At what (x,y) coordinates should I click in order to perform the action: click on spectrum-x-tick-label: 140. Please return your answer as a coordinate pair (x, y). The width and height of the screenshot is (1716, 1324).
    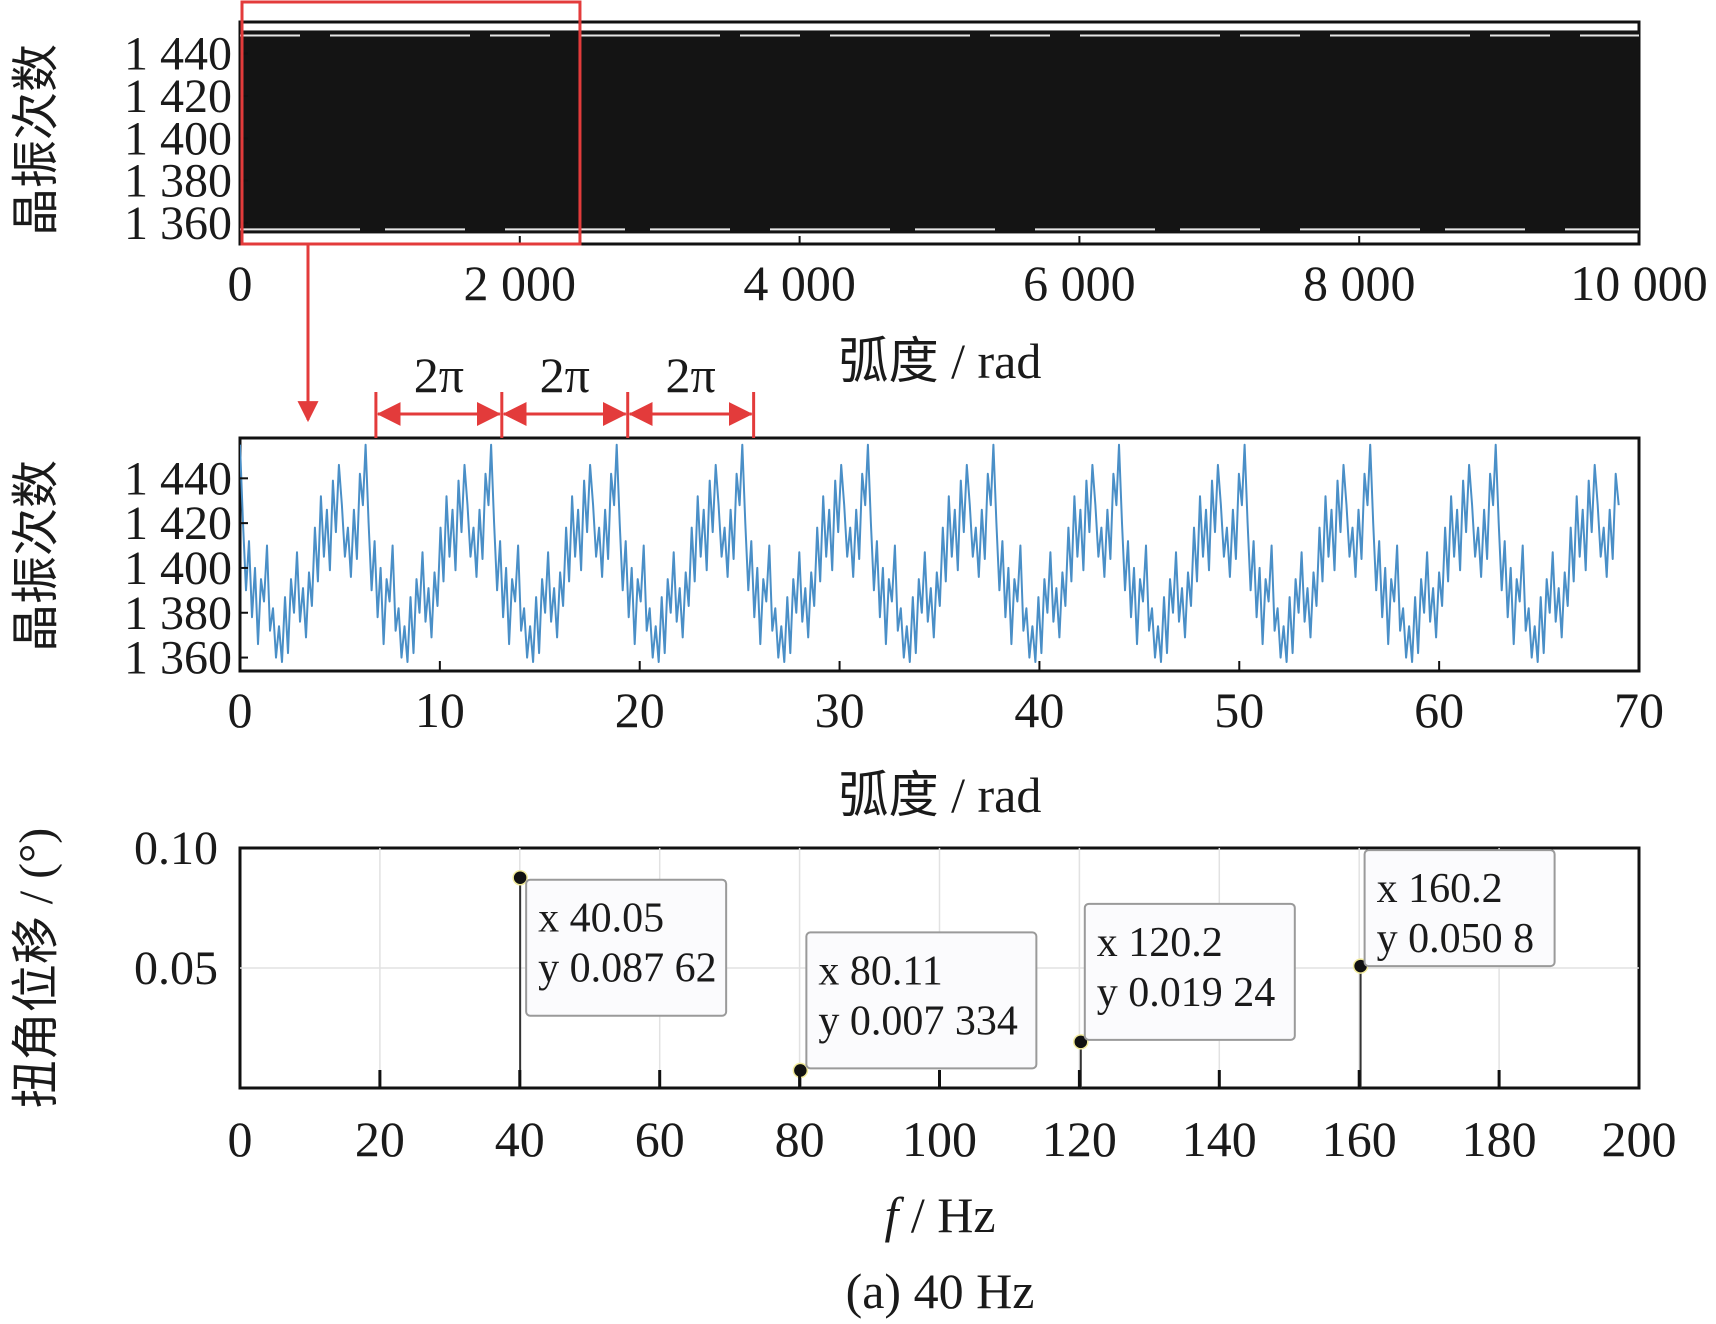
    Looking at the image, I should click on (1219, 1139).